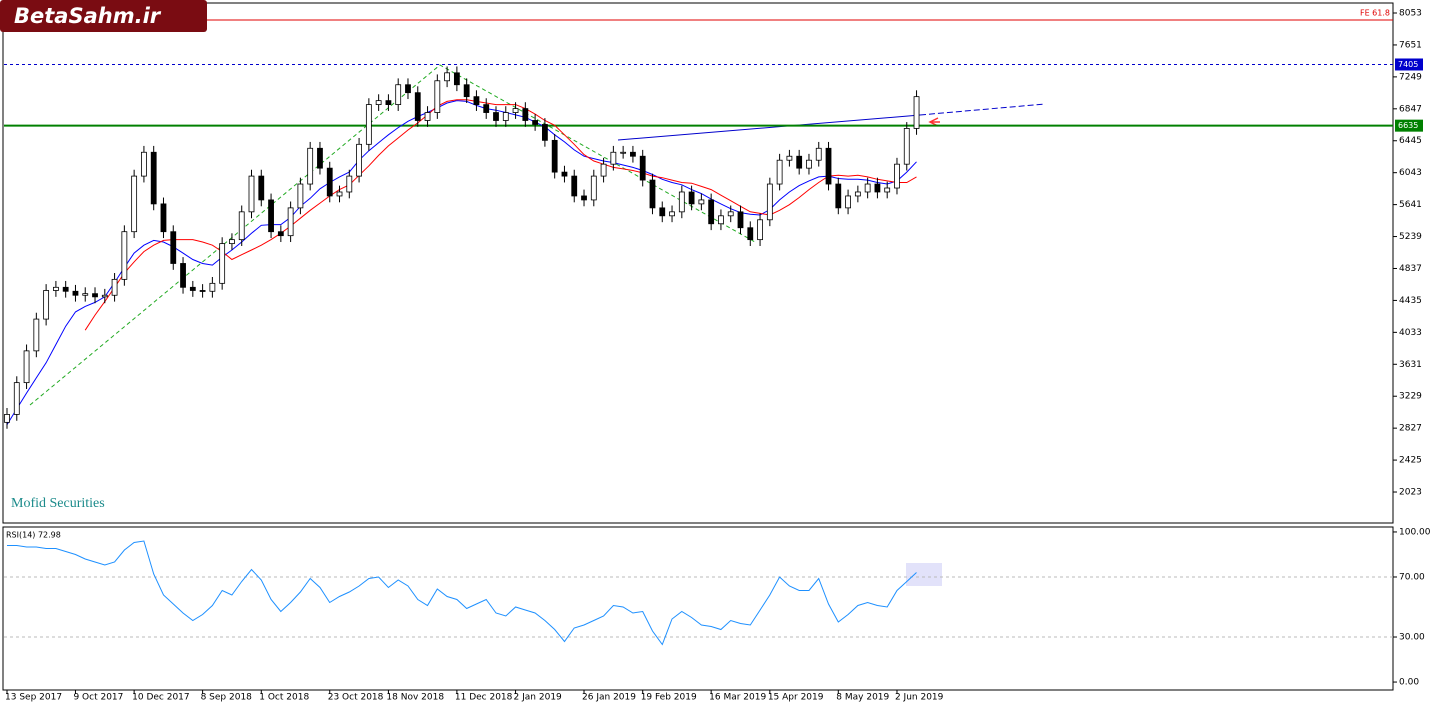  What do you see at coordinates (58, 503) in the screenshot?
I see `watermark: Mofid Securities` at bounding box center [58, 503].